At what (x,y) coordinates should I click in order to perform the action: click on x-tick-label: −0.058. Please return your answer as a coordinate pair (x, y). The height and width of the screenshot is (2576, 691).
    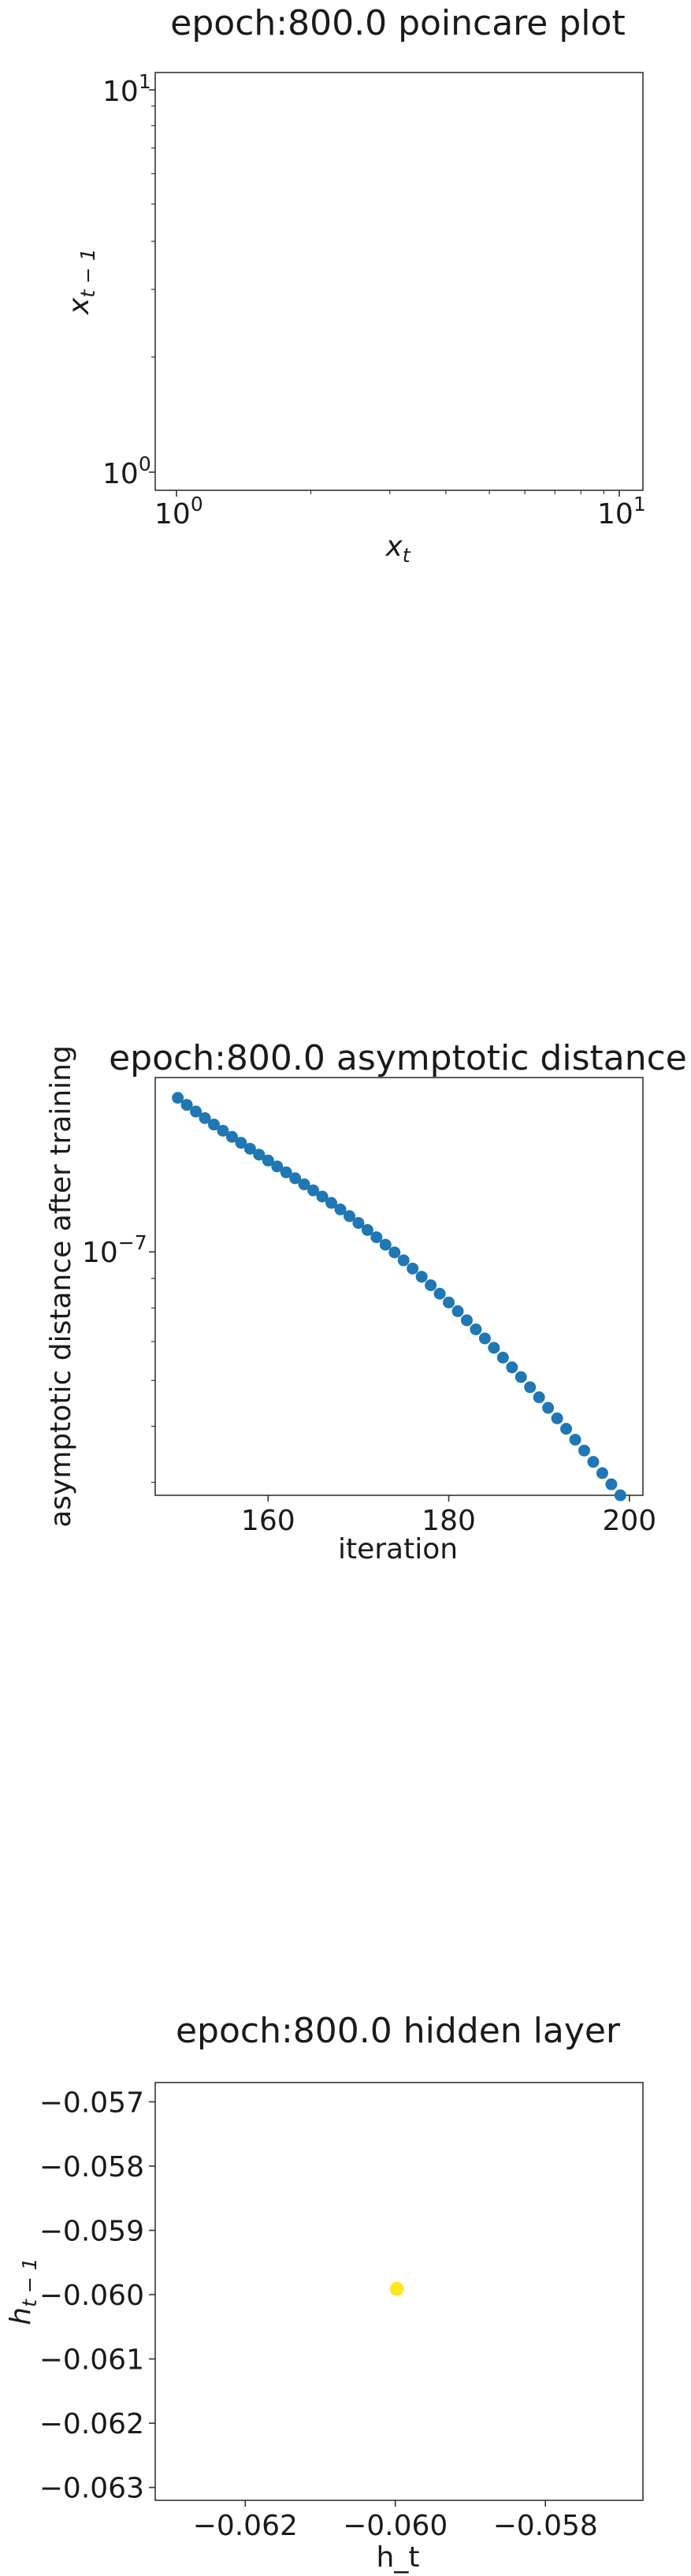
    Looking at the image, I should click on (545, 2526).